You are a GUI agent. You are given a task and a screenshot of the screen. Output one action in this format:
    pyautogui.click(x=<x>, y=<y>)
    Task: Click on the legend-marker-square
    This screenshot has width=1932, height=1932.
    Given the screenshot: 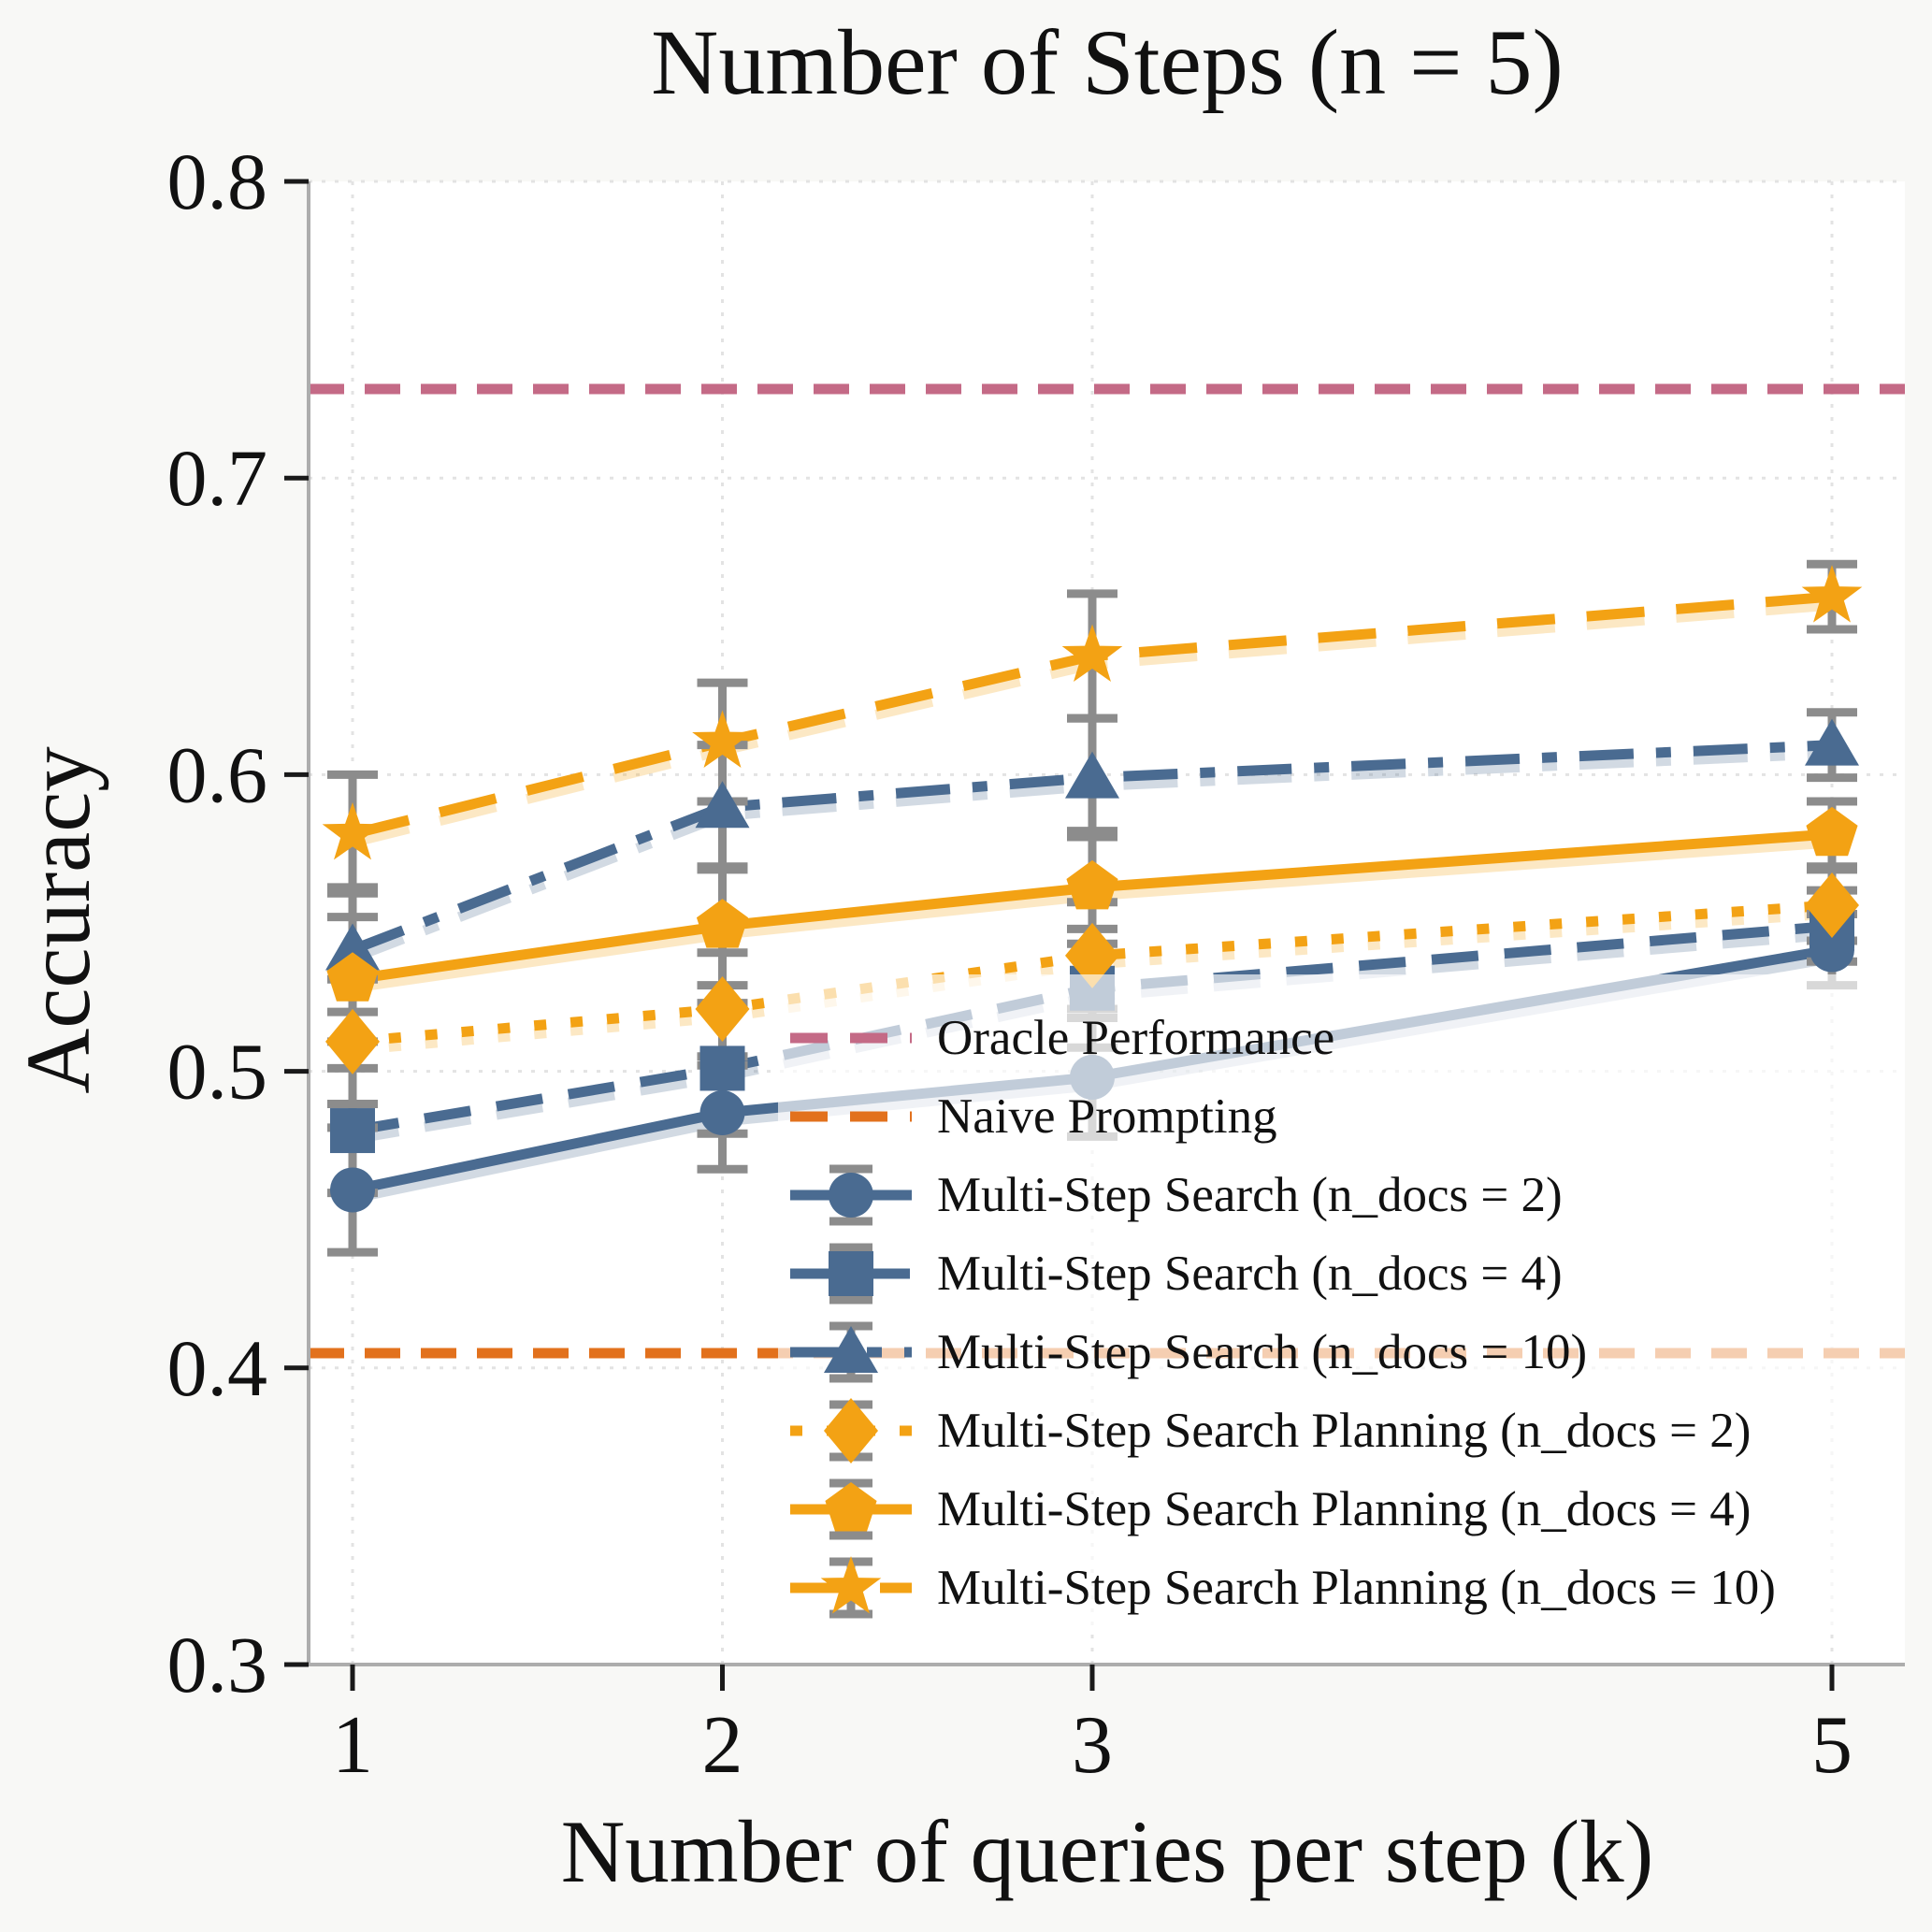 What is the action you would take?
    pyautogui.click(x=851, y=1273)
    